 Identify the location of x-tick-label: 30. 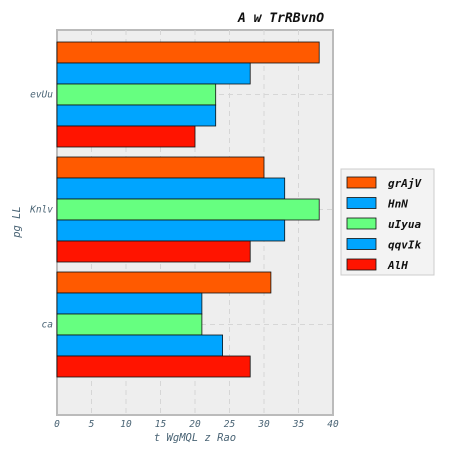
(263, 424).